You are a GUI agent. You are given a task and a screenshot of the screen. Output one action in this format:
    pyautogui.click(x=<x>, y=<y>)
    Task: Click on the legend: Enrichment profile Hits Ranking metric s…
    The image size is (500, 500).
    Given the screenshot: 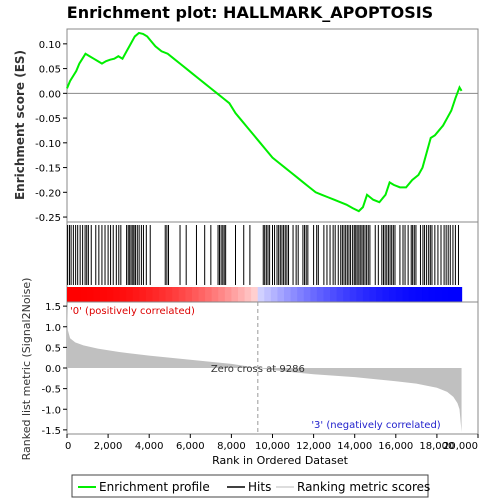 What is the action you would take?
    pyautogui.click(x=250, y=486)
    